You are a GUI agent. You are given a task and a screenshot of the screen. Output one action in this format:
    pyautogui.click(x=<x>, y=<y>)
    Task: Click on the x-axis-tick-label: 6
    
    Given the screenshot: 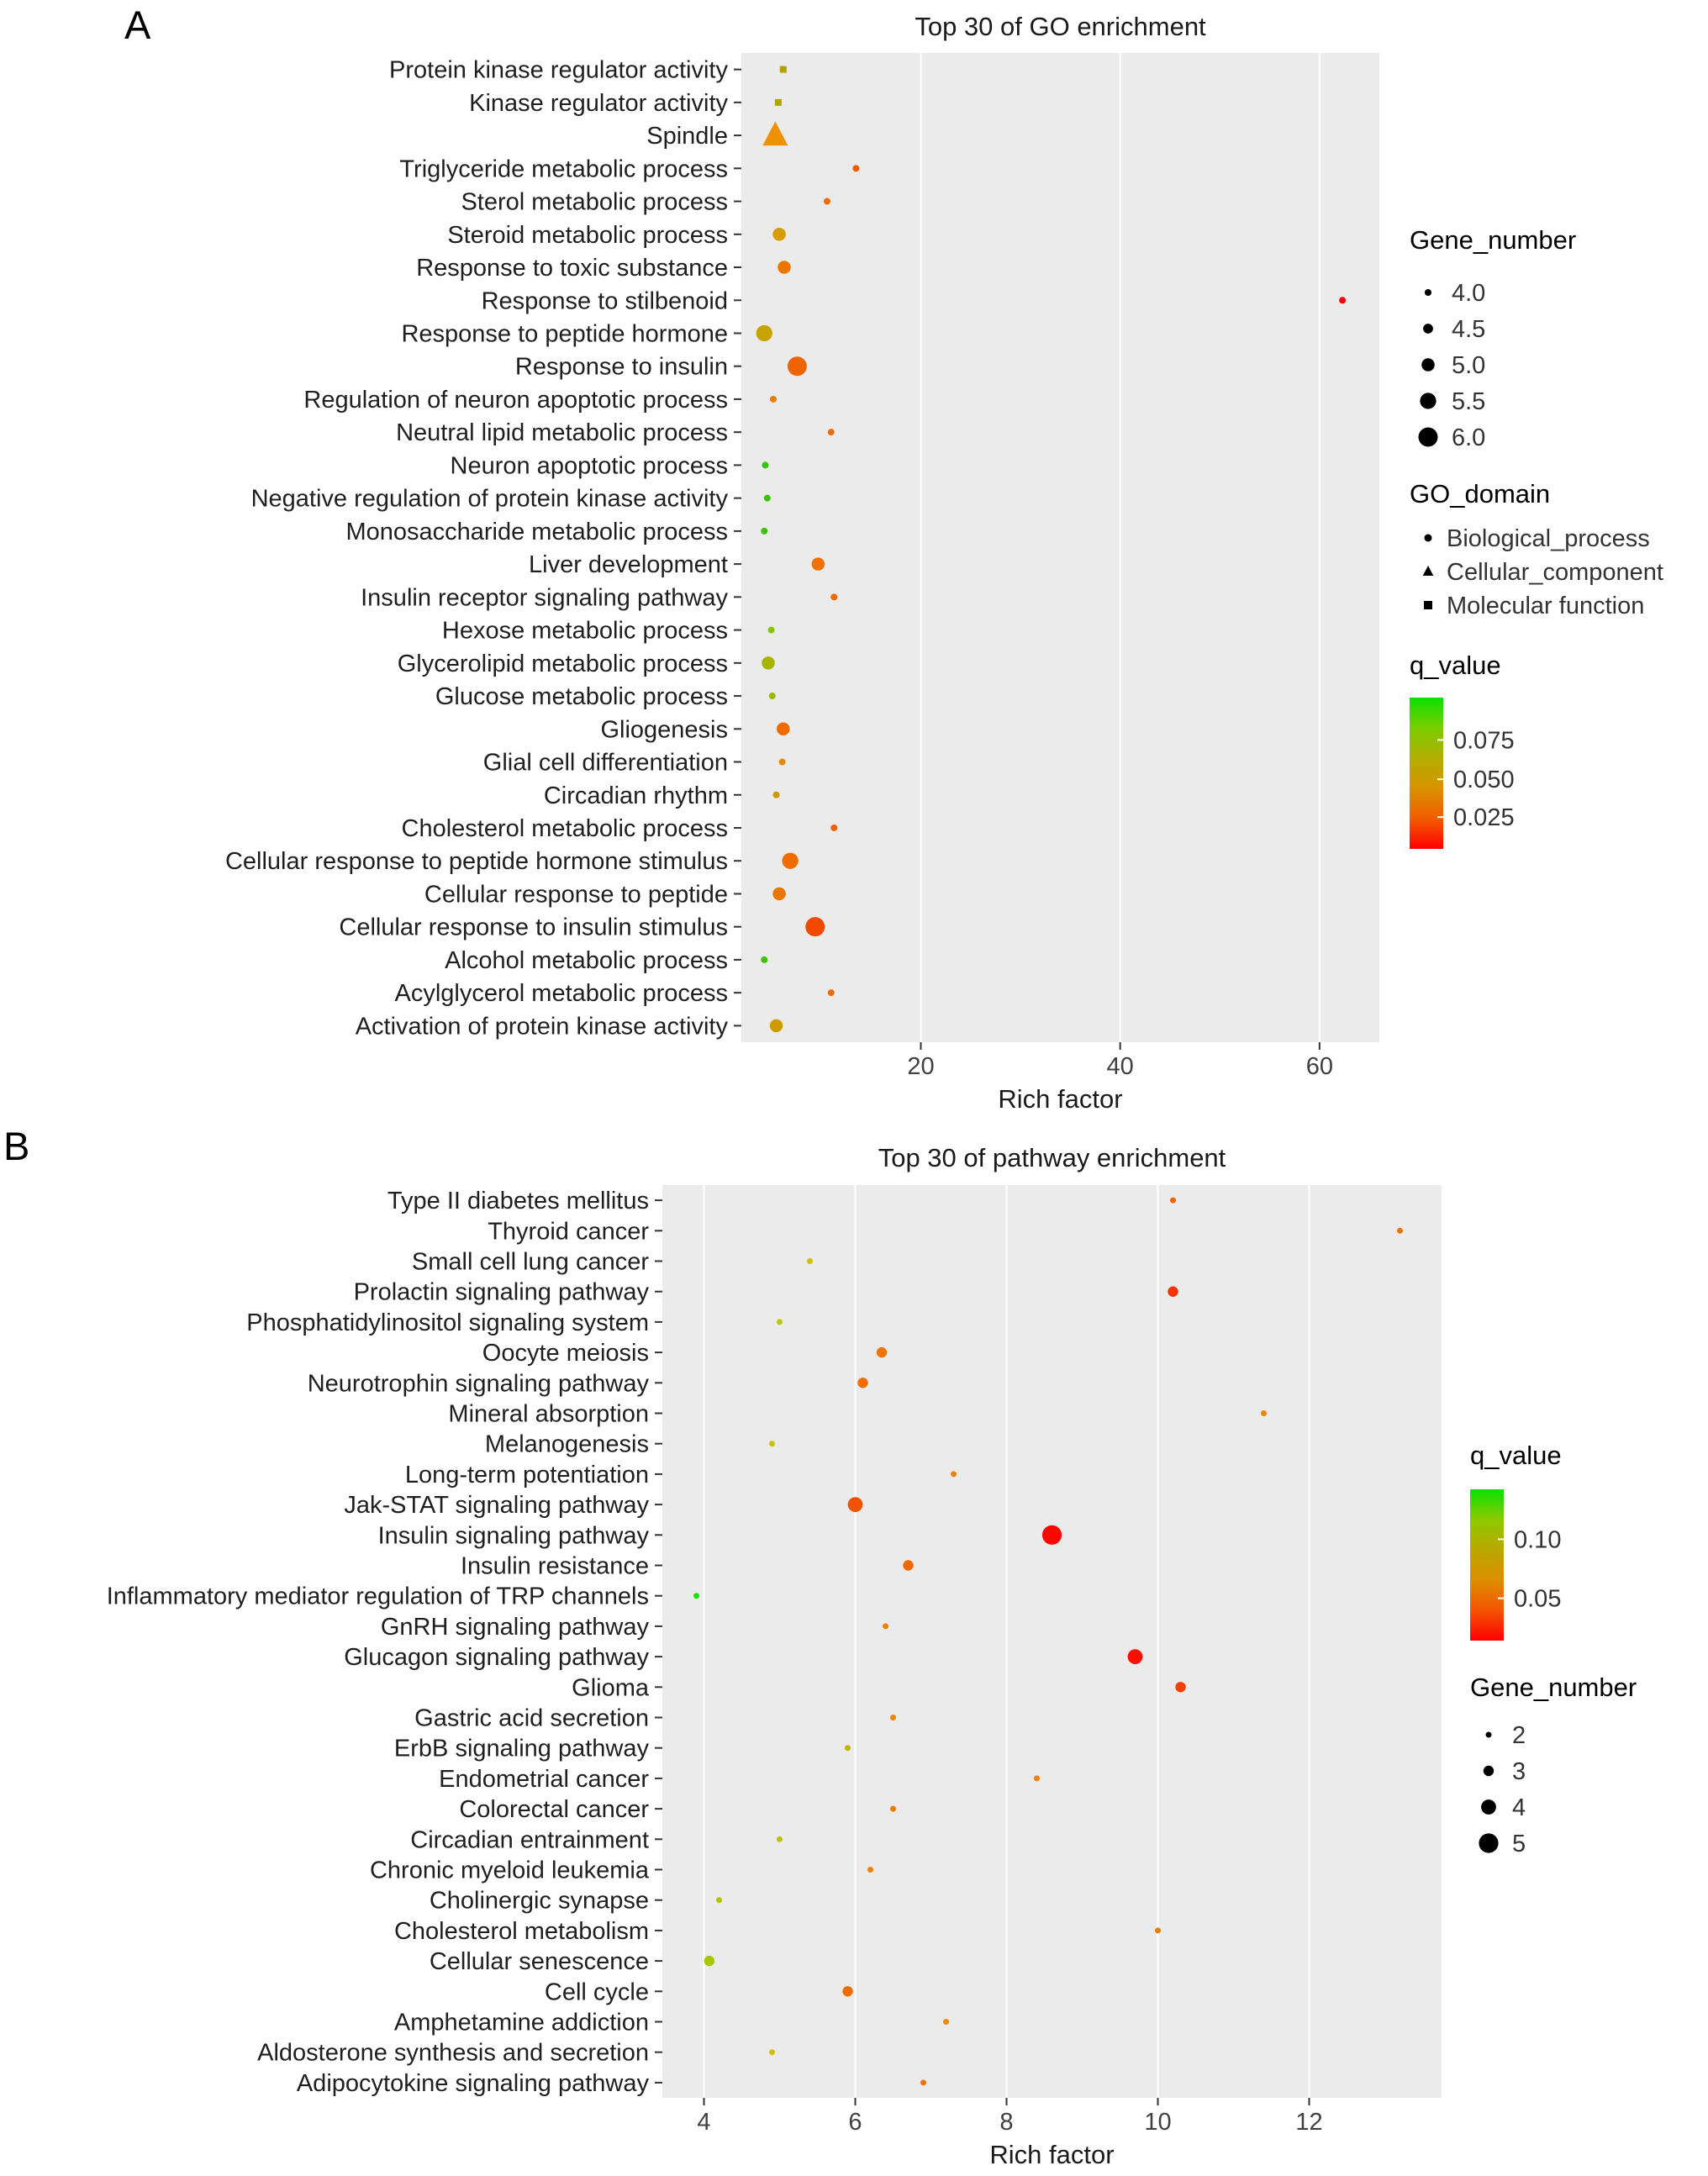 What is the action you would take?
    pyautogui.click(x=855, y=2122)
    